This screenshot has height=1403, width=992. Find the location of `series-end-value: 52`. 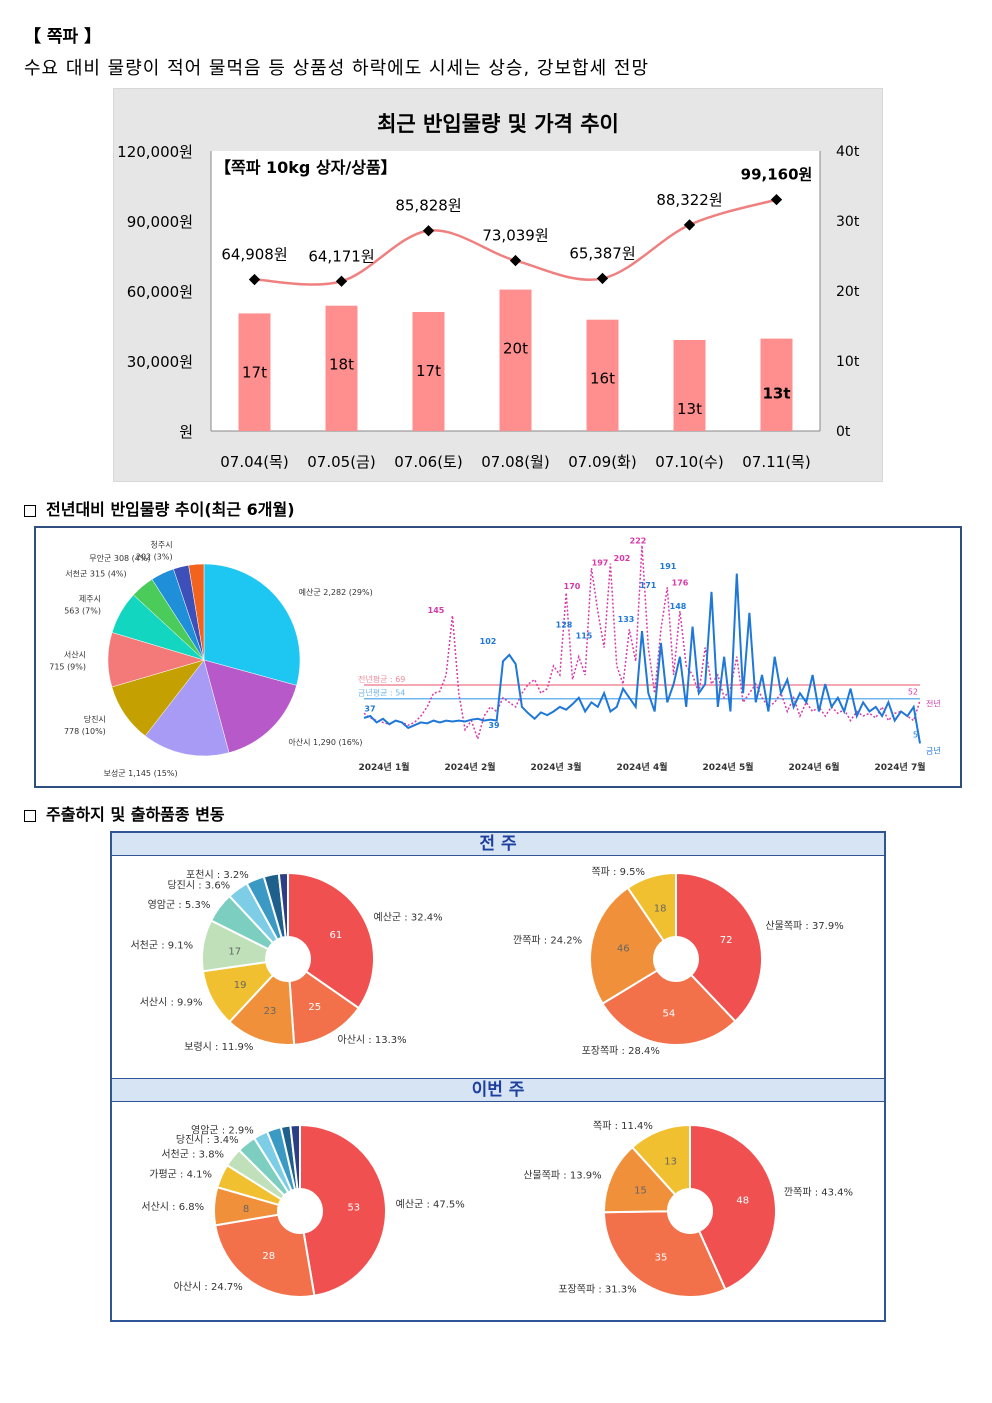

series-end-value: 52 is located at coordinates (913, 692).